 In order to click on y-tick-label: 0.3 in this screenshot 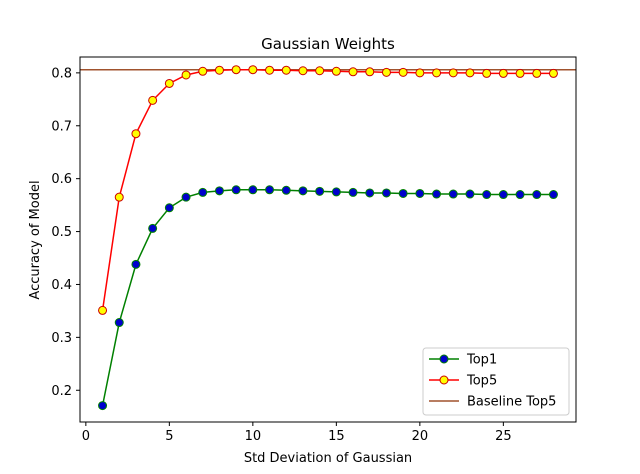, I will do `click(61, 338)`.